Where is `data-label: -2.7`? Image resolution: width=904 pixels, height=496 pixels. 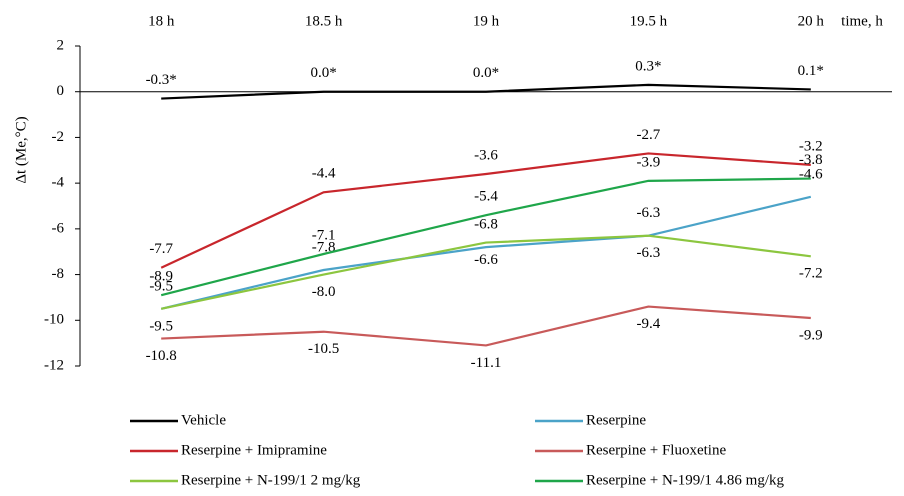 data-label: -2.7 is located at coordinates (649, 135).